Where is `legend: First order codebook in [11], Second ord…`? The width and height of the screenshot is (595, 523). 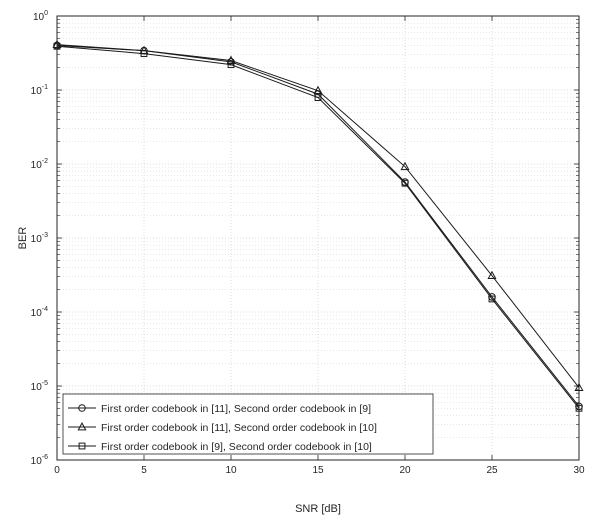 legend: First order codebook in [11], Second ord… is located at coordinates (248, 424).